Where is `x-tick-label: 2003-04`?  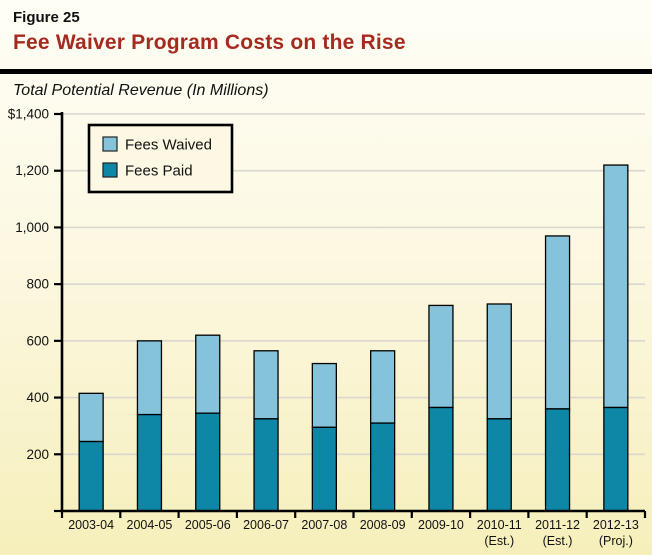
x-tick-label: 2003-04 is located at coordinates (91, 525).